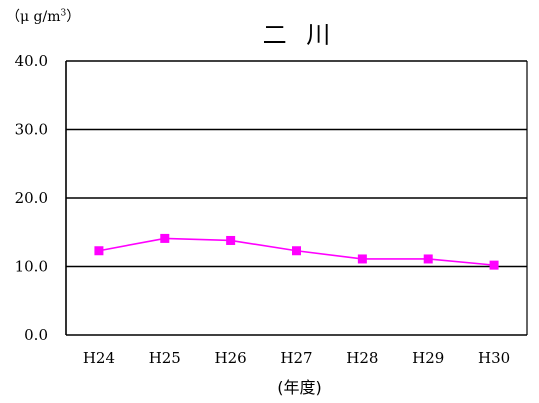 Image resolution: width=539 pixels, height=403 pixels. What do you see at coordinates (362, 358) in the screenshot?
I see `x-tick-label: H28` at bounding box center [362, 358].